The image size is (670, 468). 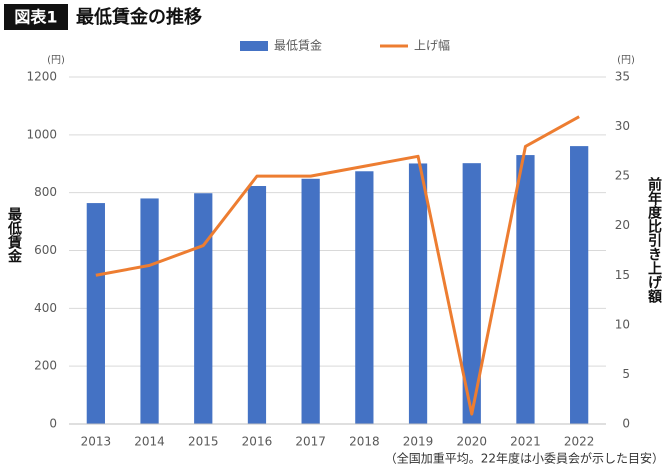 What do you see at coordinates (626, 374) in the screenshot?
I see `y2-tick-label: 5` at bounding box center [626, 374].